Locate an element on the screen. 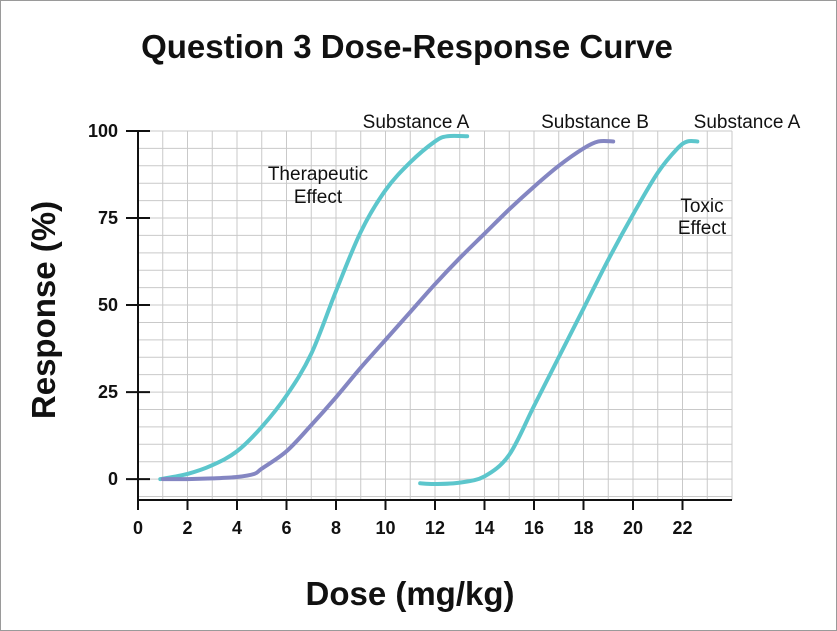 The image size is (837, 631). x-tick-label: 16 is located at coordinates (534, 528).